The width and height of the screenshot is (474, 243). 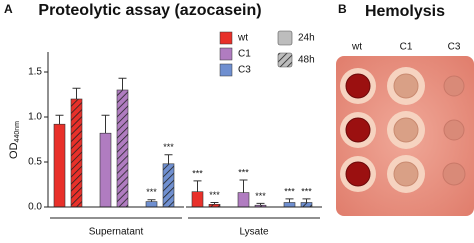 I want to click on y-tick-label: 1.0, so click(x=35, y=117).